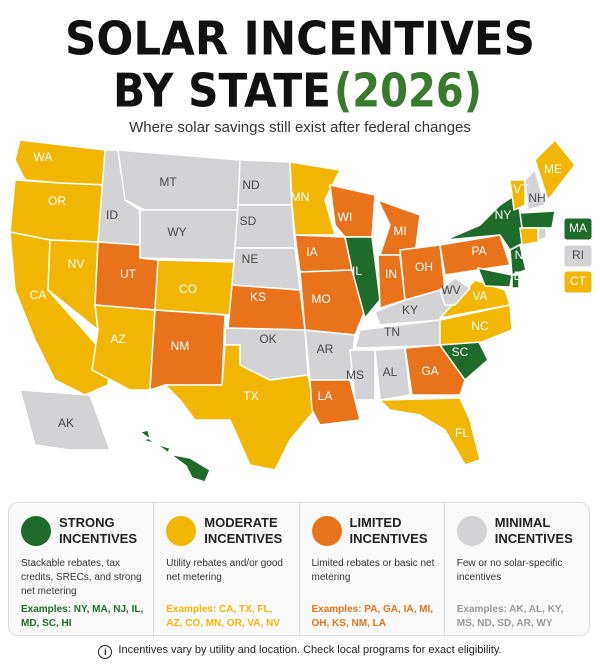  I want to click on legend-description: Utility rebates and/or good net metering, so click(224, 570).